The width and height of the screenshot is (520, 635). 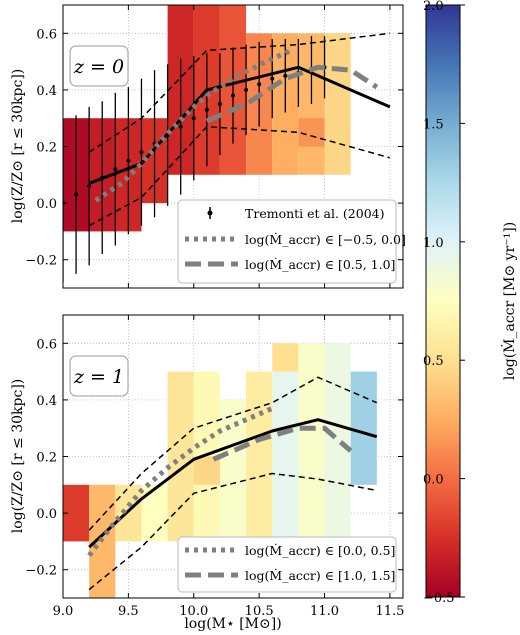 I want to click on x-tick-label: 10.5, so click(x=259, y=611).